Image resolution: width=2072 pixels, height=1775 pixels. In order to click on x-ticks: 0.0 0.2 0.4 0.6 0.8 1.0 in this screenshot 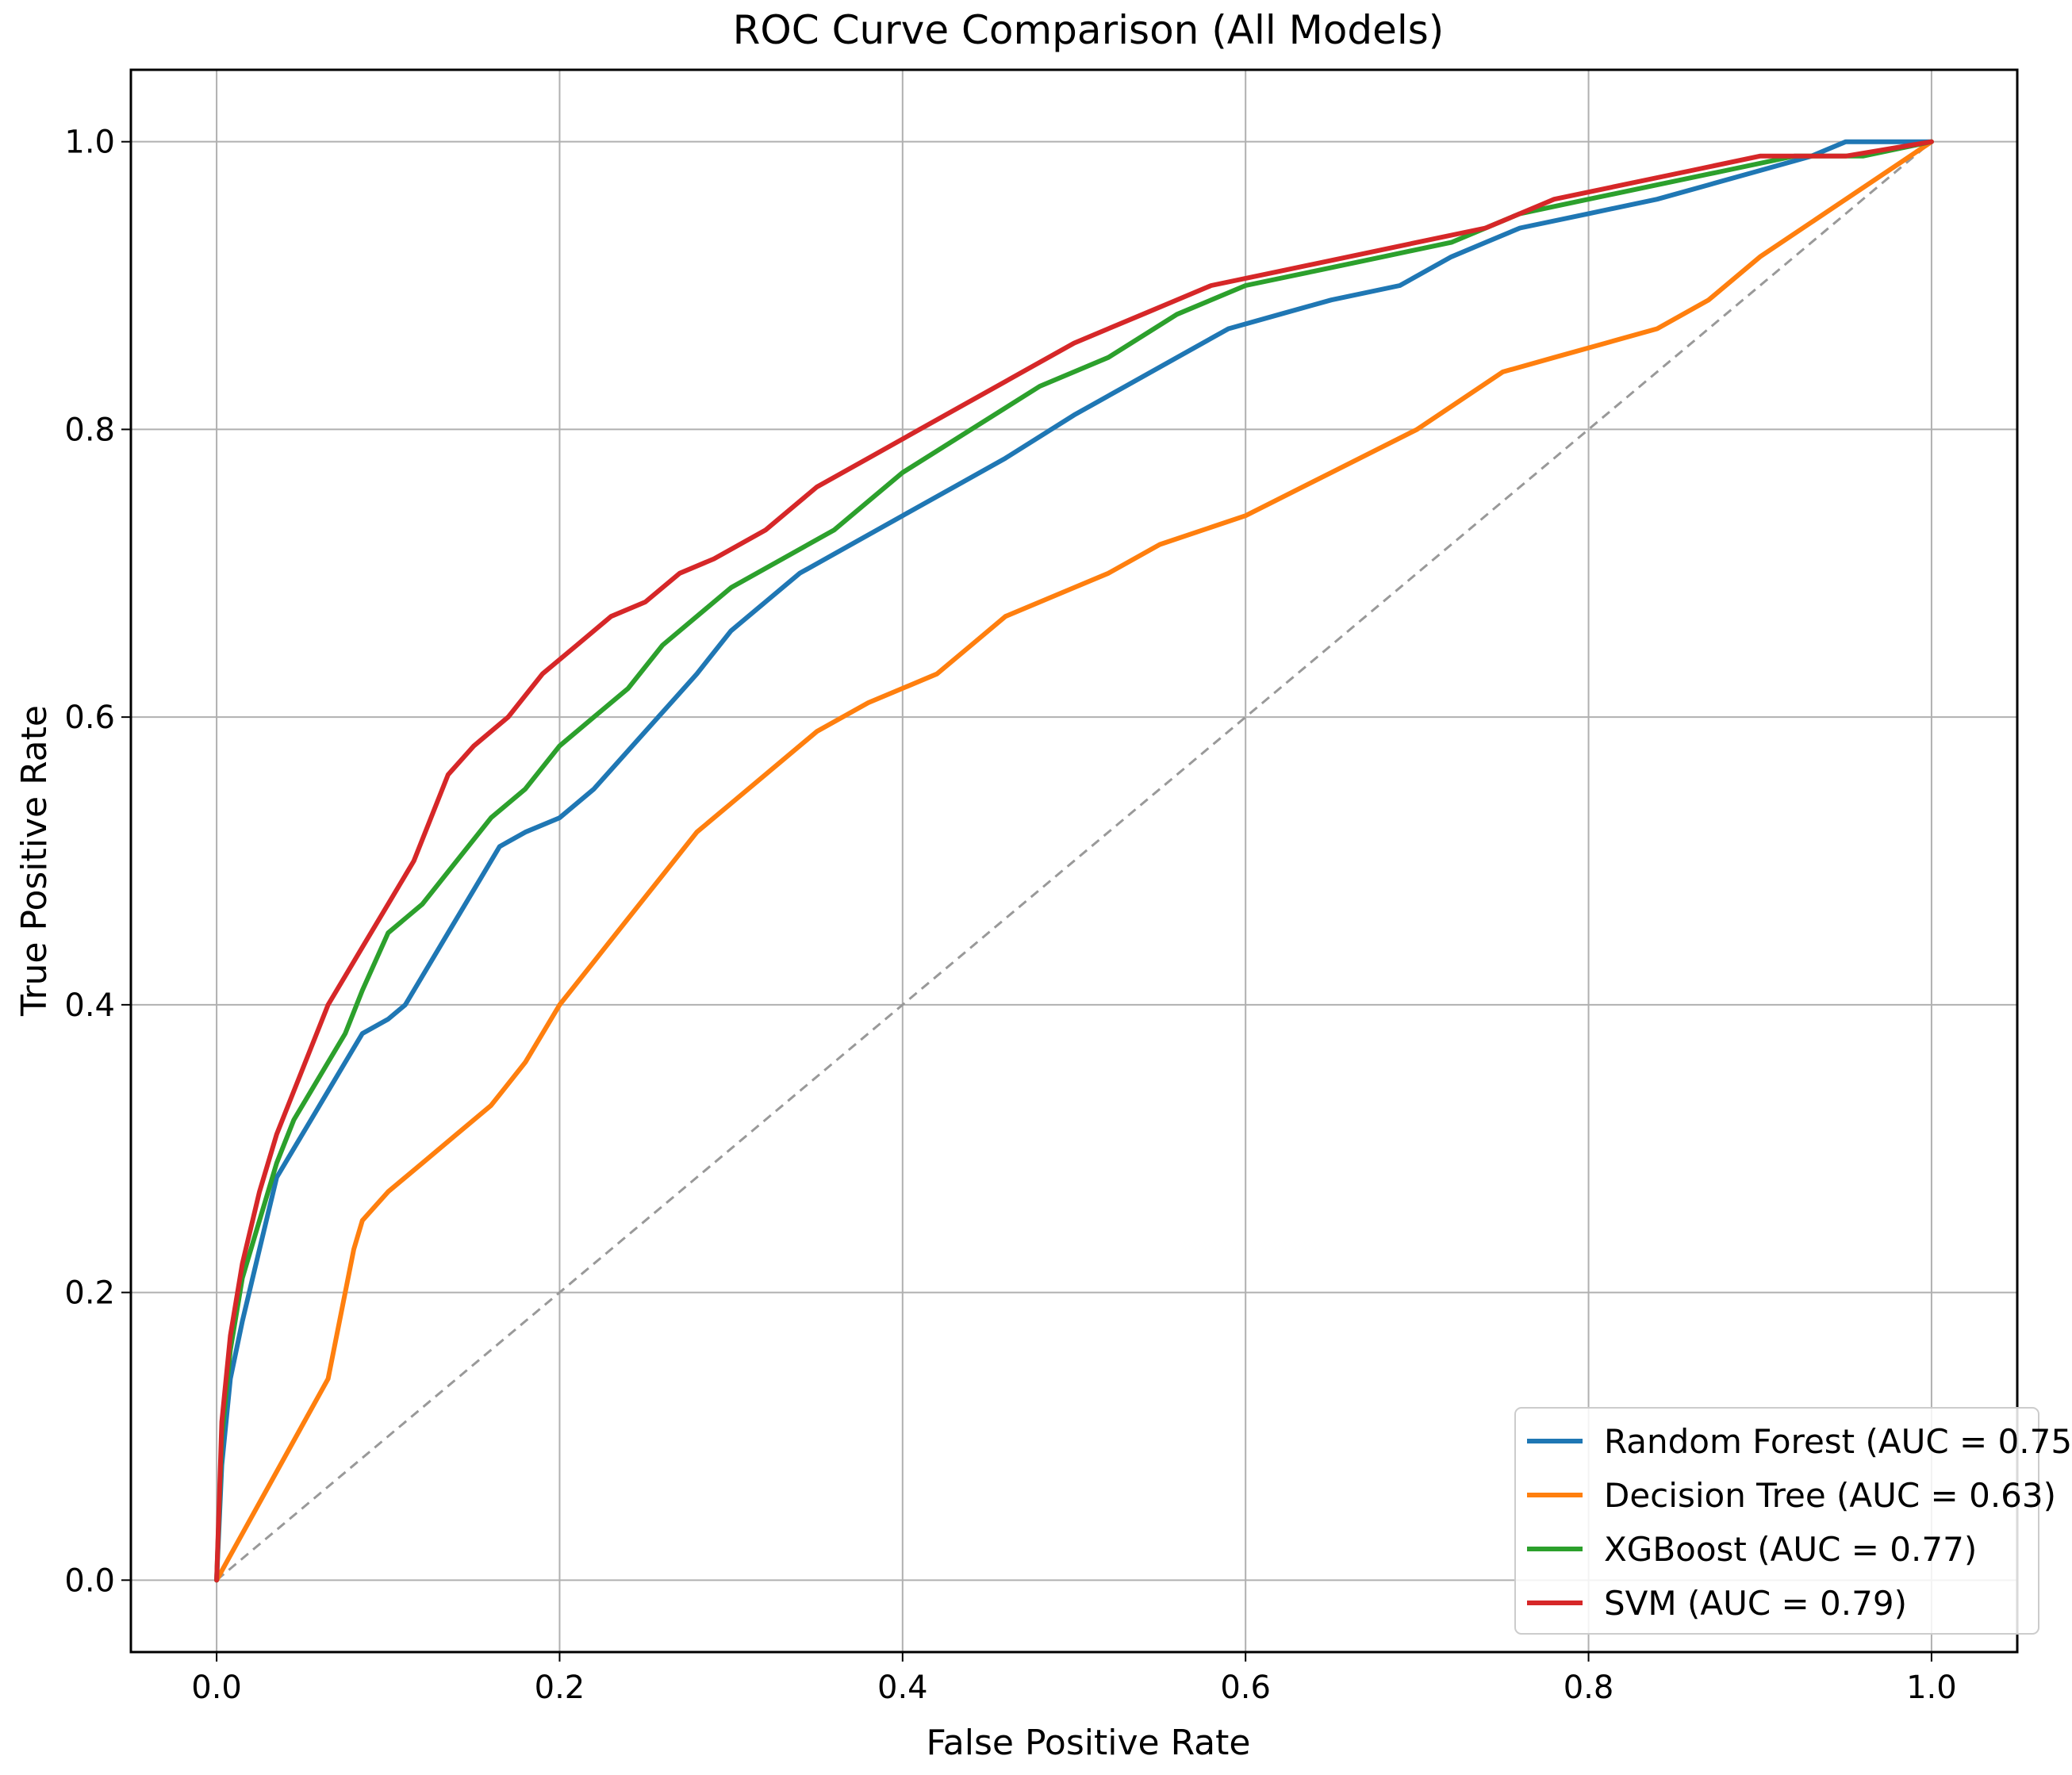, I will do `click(1074, 1679)`.